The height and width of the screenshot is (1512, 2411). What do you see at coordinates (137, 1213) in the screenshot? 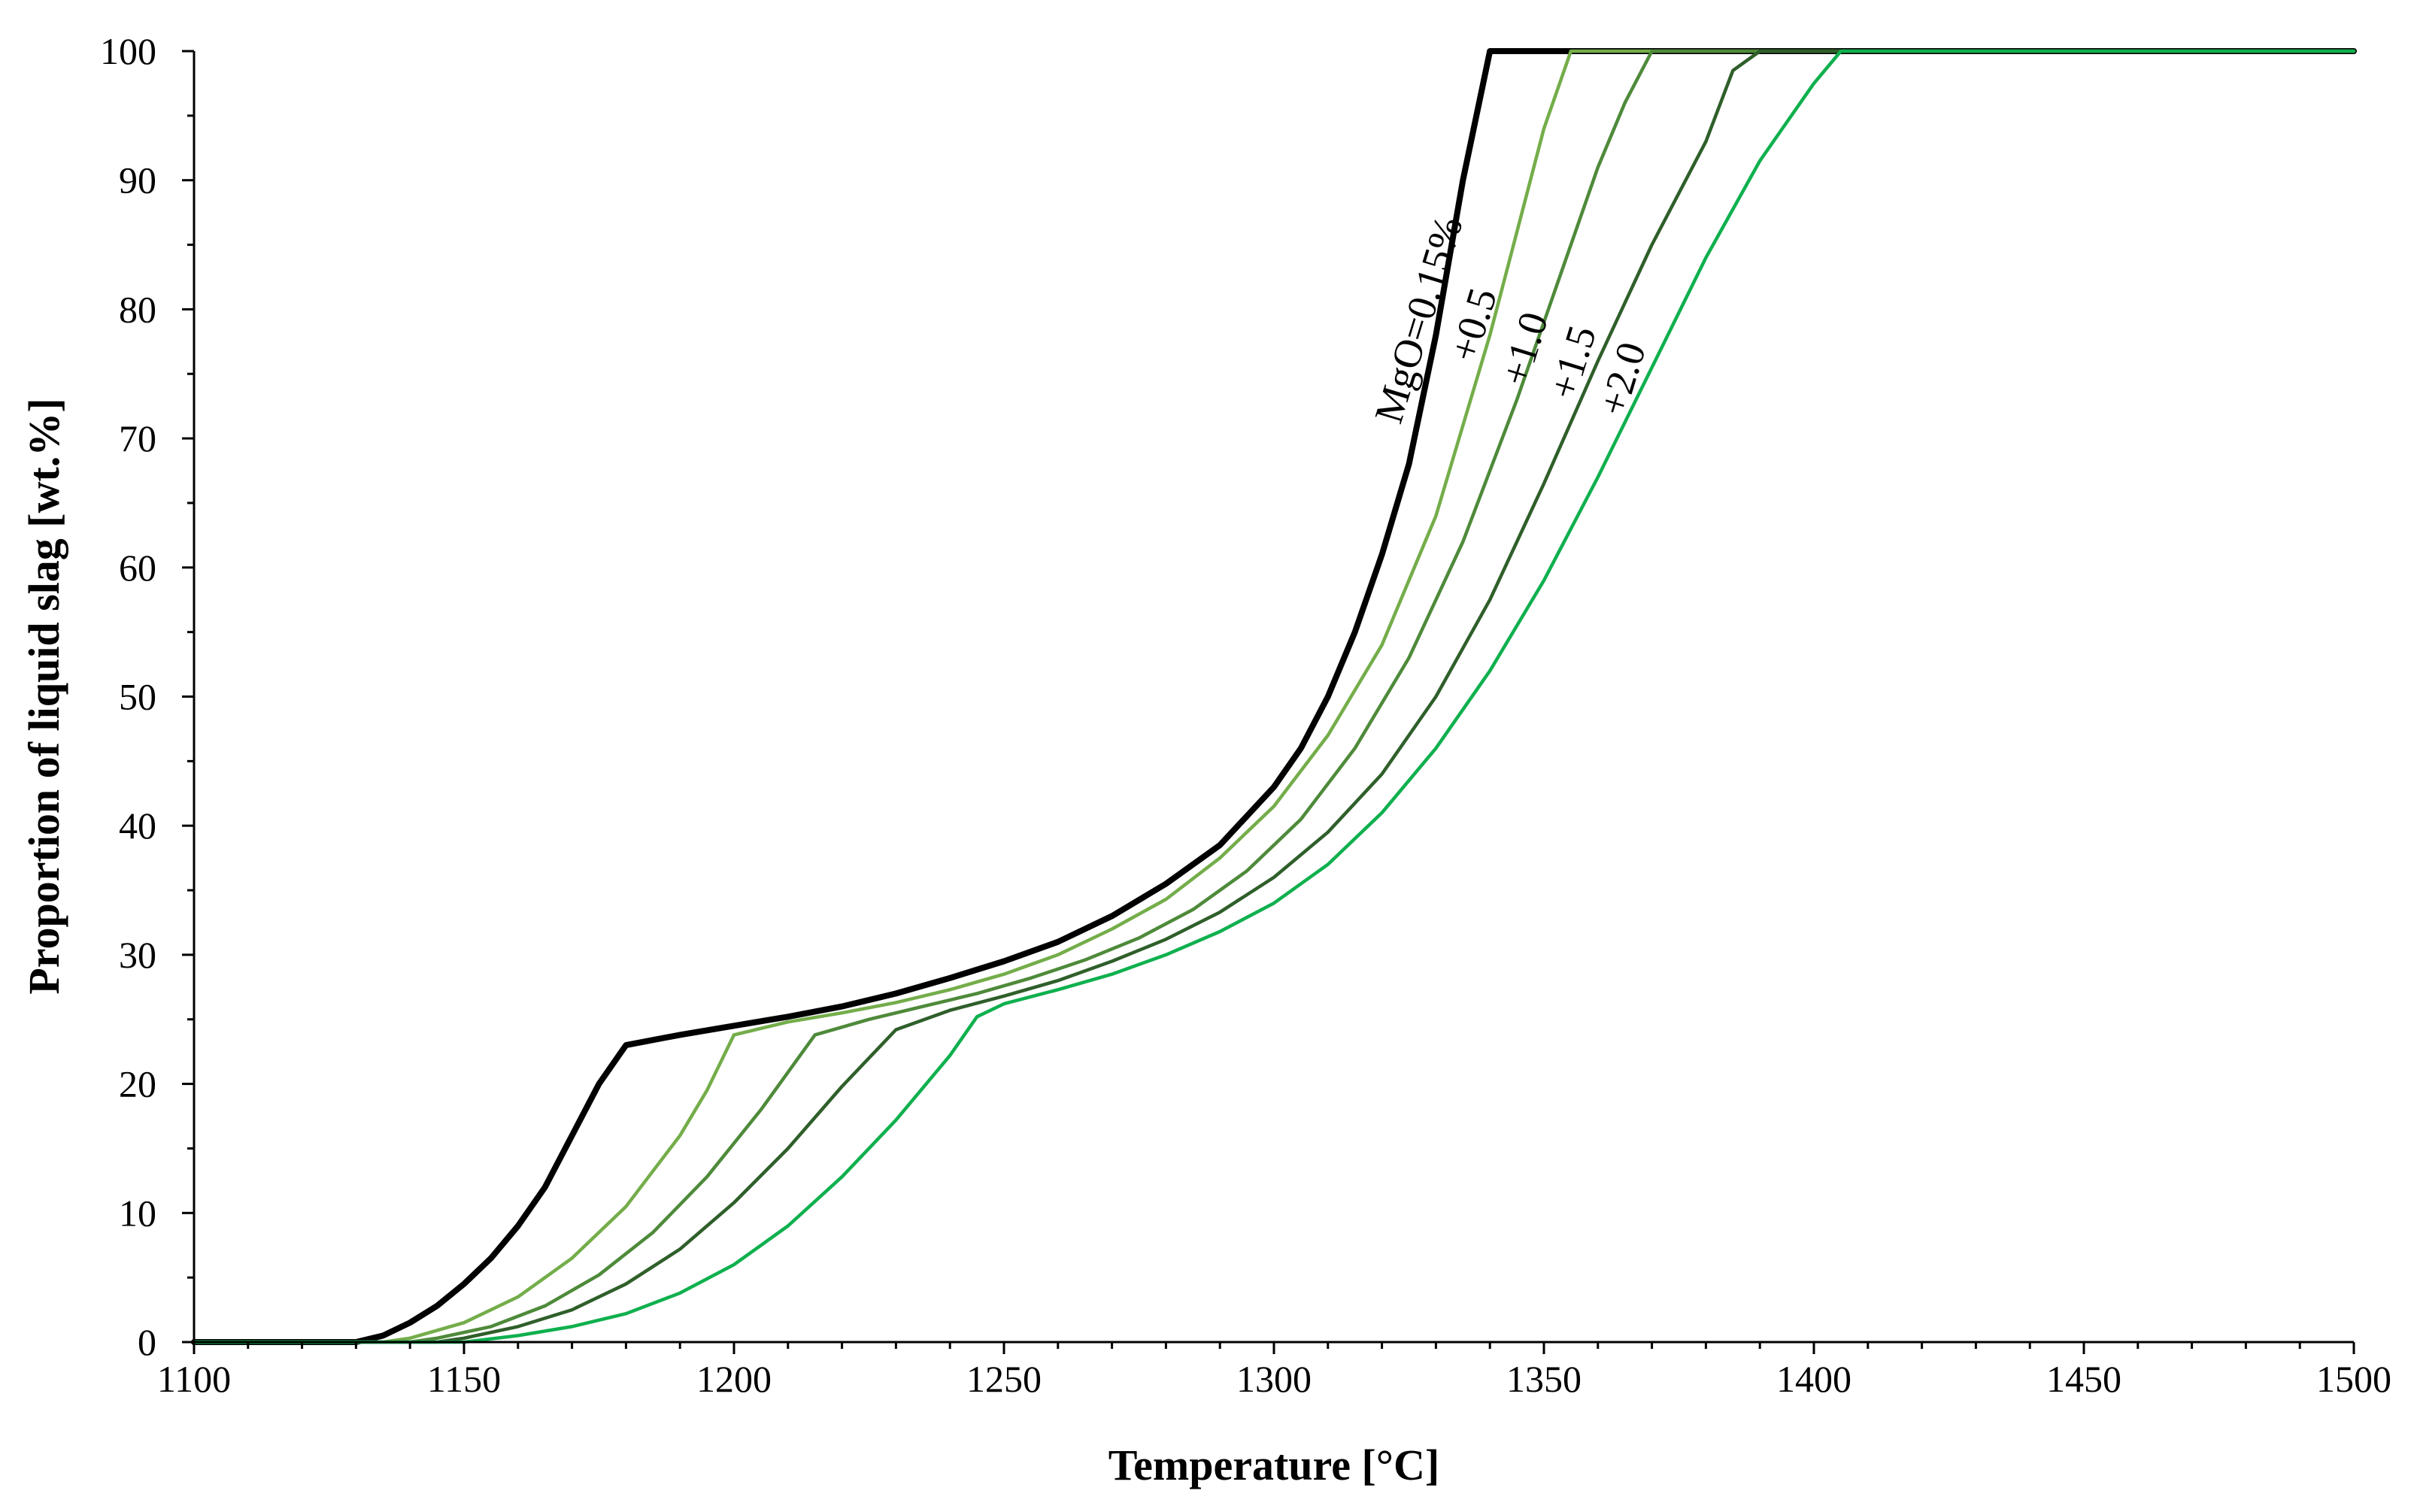
I see `y-tick-label: 10` at bounding box center [137, 1213].